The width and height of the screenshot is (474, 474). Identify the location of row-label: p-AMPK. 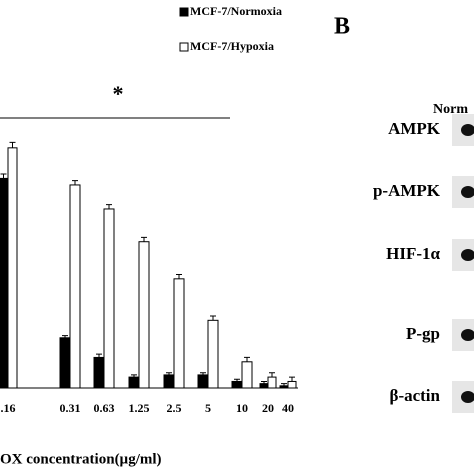
(407, 190).